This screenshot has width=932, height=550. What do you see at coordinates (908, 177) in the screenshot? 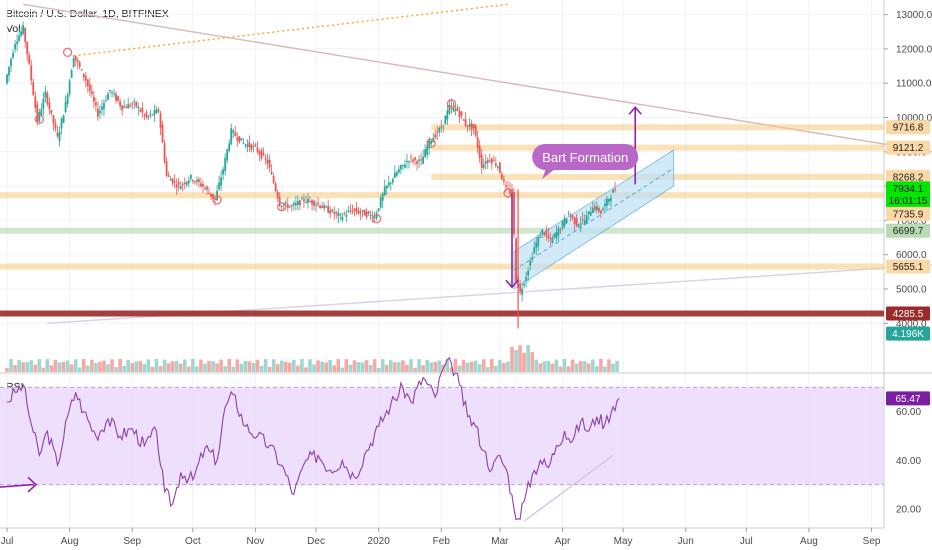
I see `price-tag-label: 8268.2` at bounding box center [908, 177].